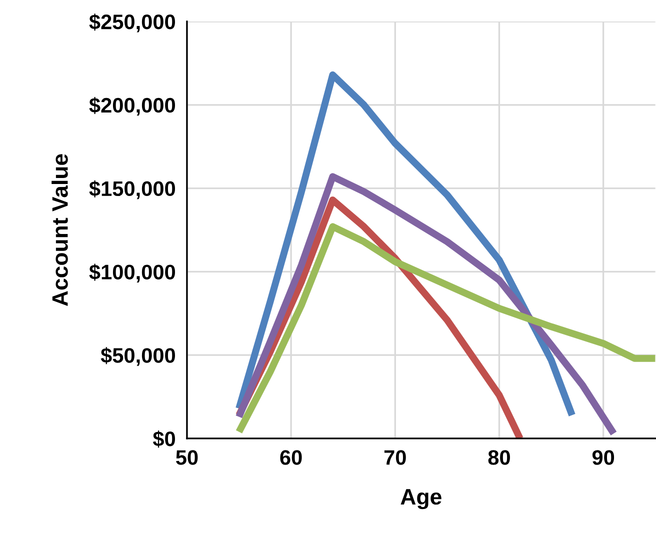 The height and width of the screenshot is (538, 656). Describe the element at coordinates (603, 457) in the screenshot. I see `x-tick-label: 90` at that location.